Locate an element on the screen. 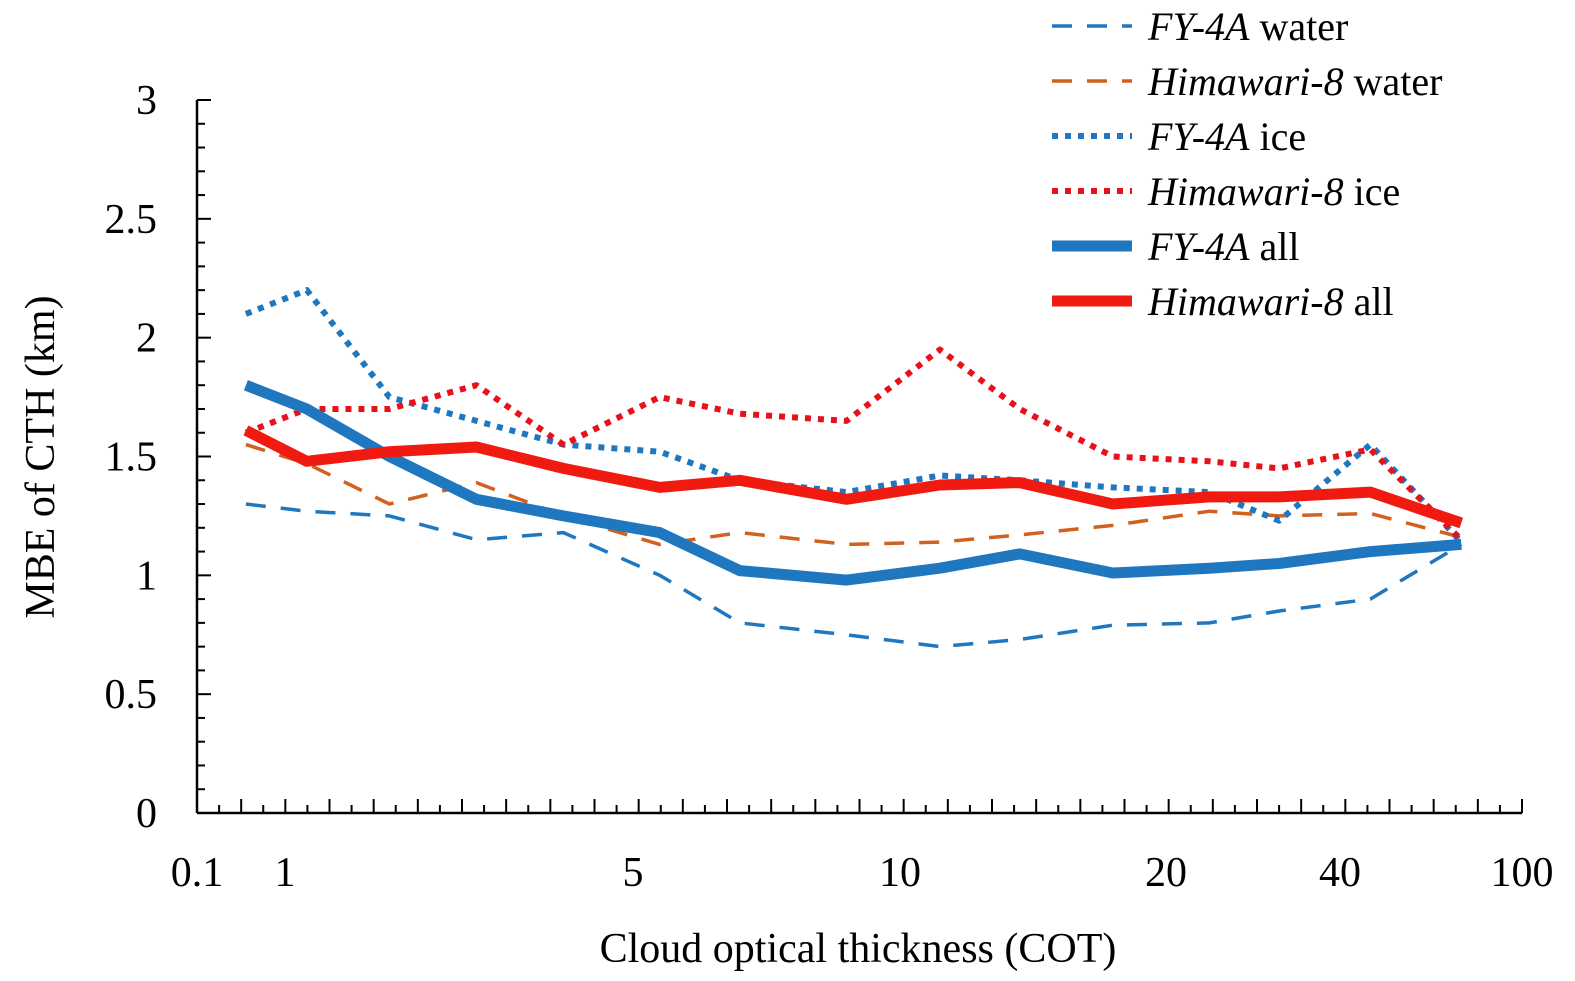 Image resolution: width=1575 pixels, height=981 pixels. y-tick-label: 2 is located at coordinates (146, 339).